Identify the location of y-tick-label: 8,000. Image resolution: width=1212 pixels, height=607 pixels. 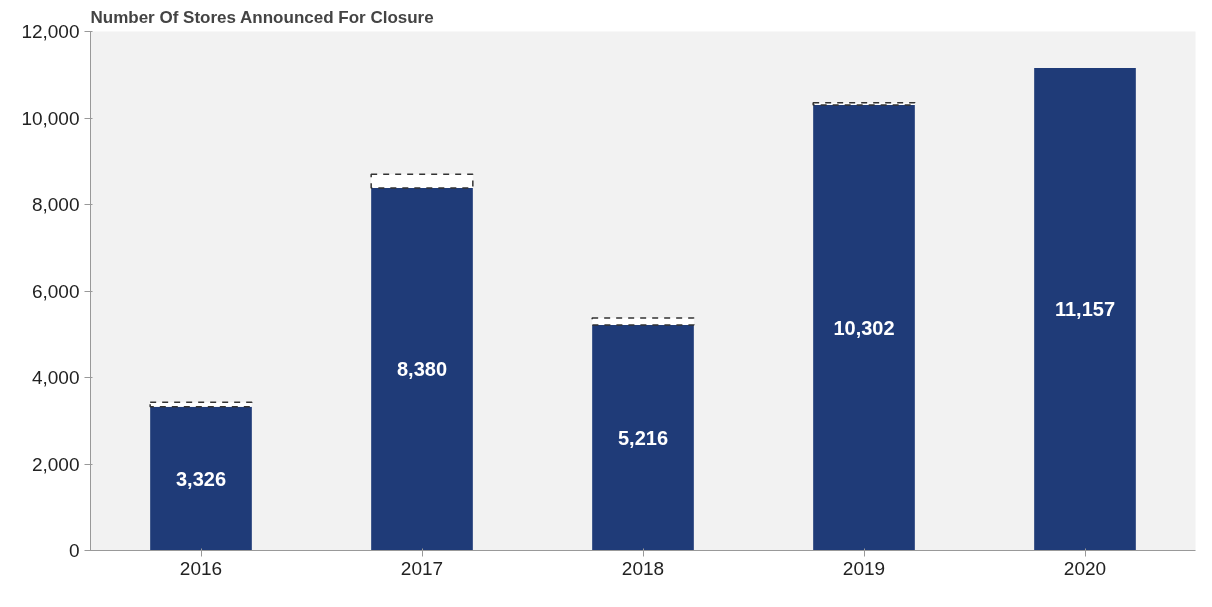
(55, 204).